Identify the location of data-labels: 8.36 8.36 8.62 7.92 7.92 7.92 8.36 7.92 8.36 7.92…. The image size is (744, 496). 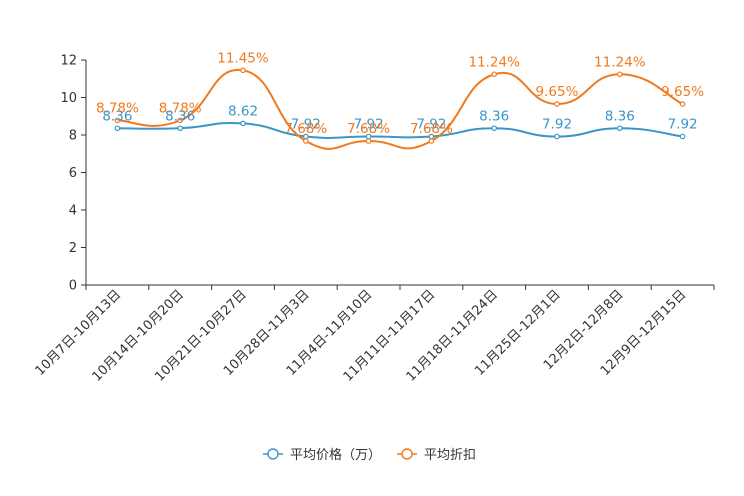
(400, 93).